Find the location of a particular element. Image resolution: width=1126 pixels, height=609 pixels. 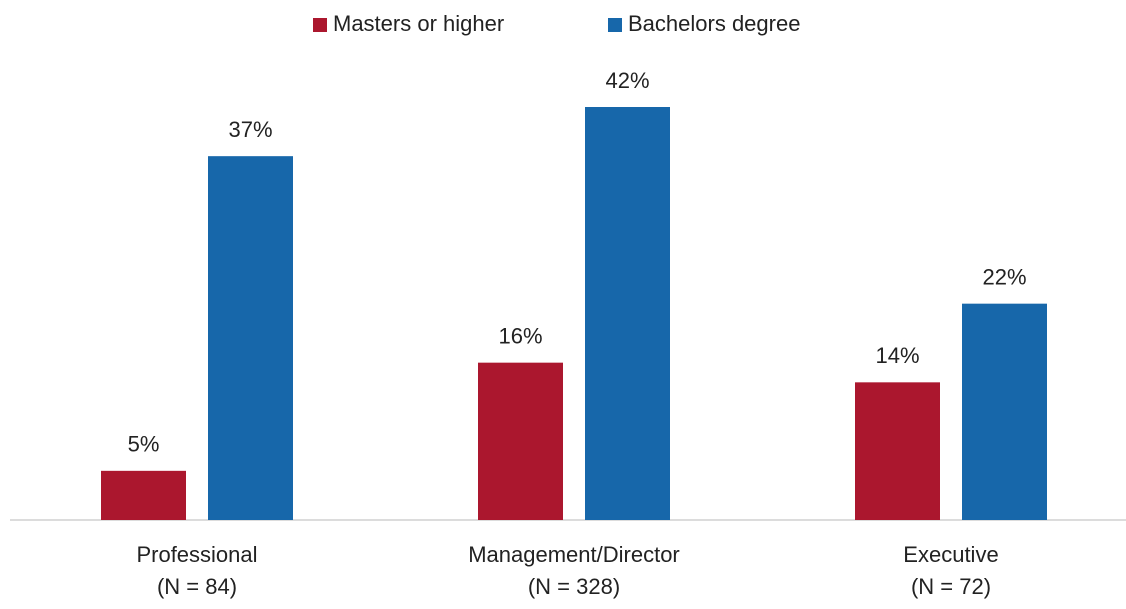

value-label: 42% is located at coordinates (627, 80).